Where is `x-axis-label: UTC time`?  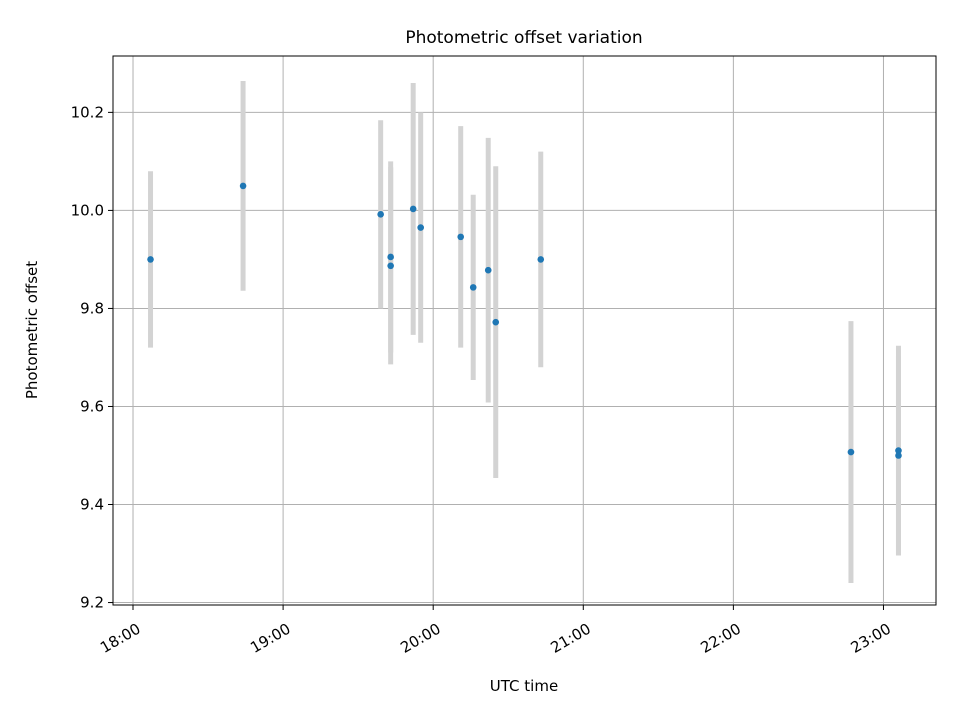 x-axis-label: UTC time is located at coordinates (524, 686).